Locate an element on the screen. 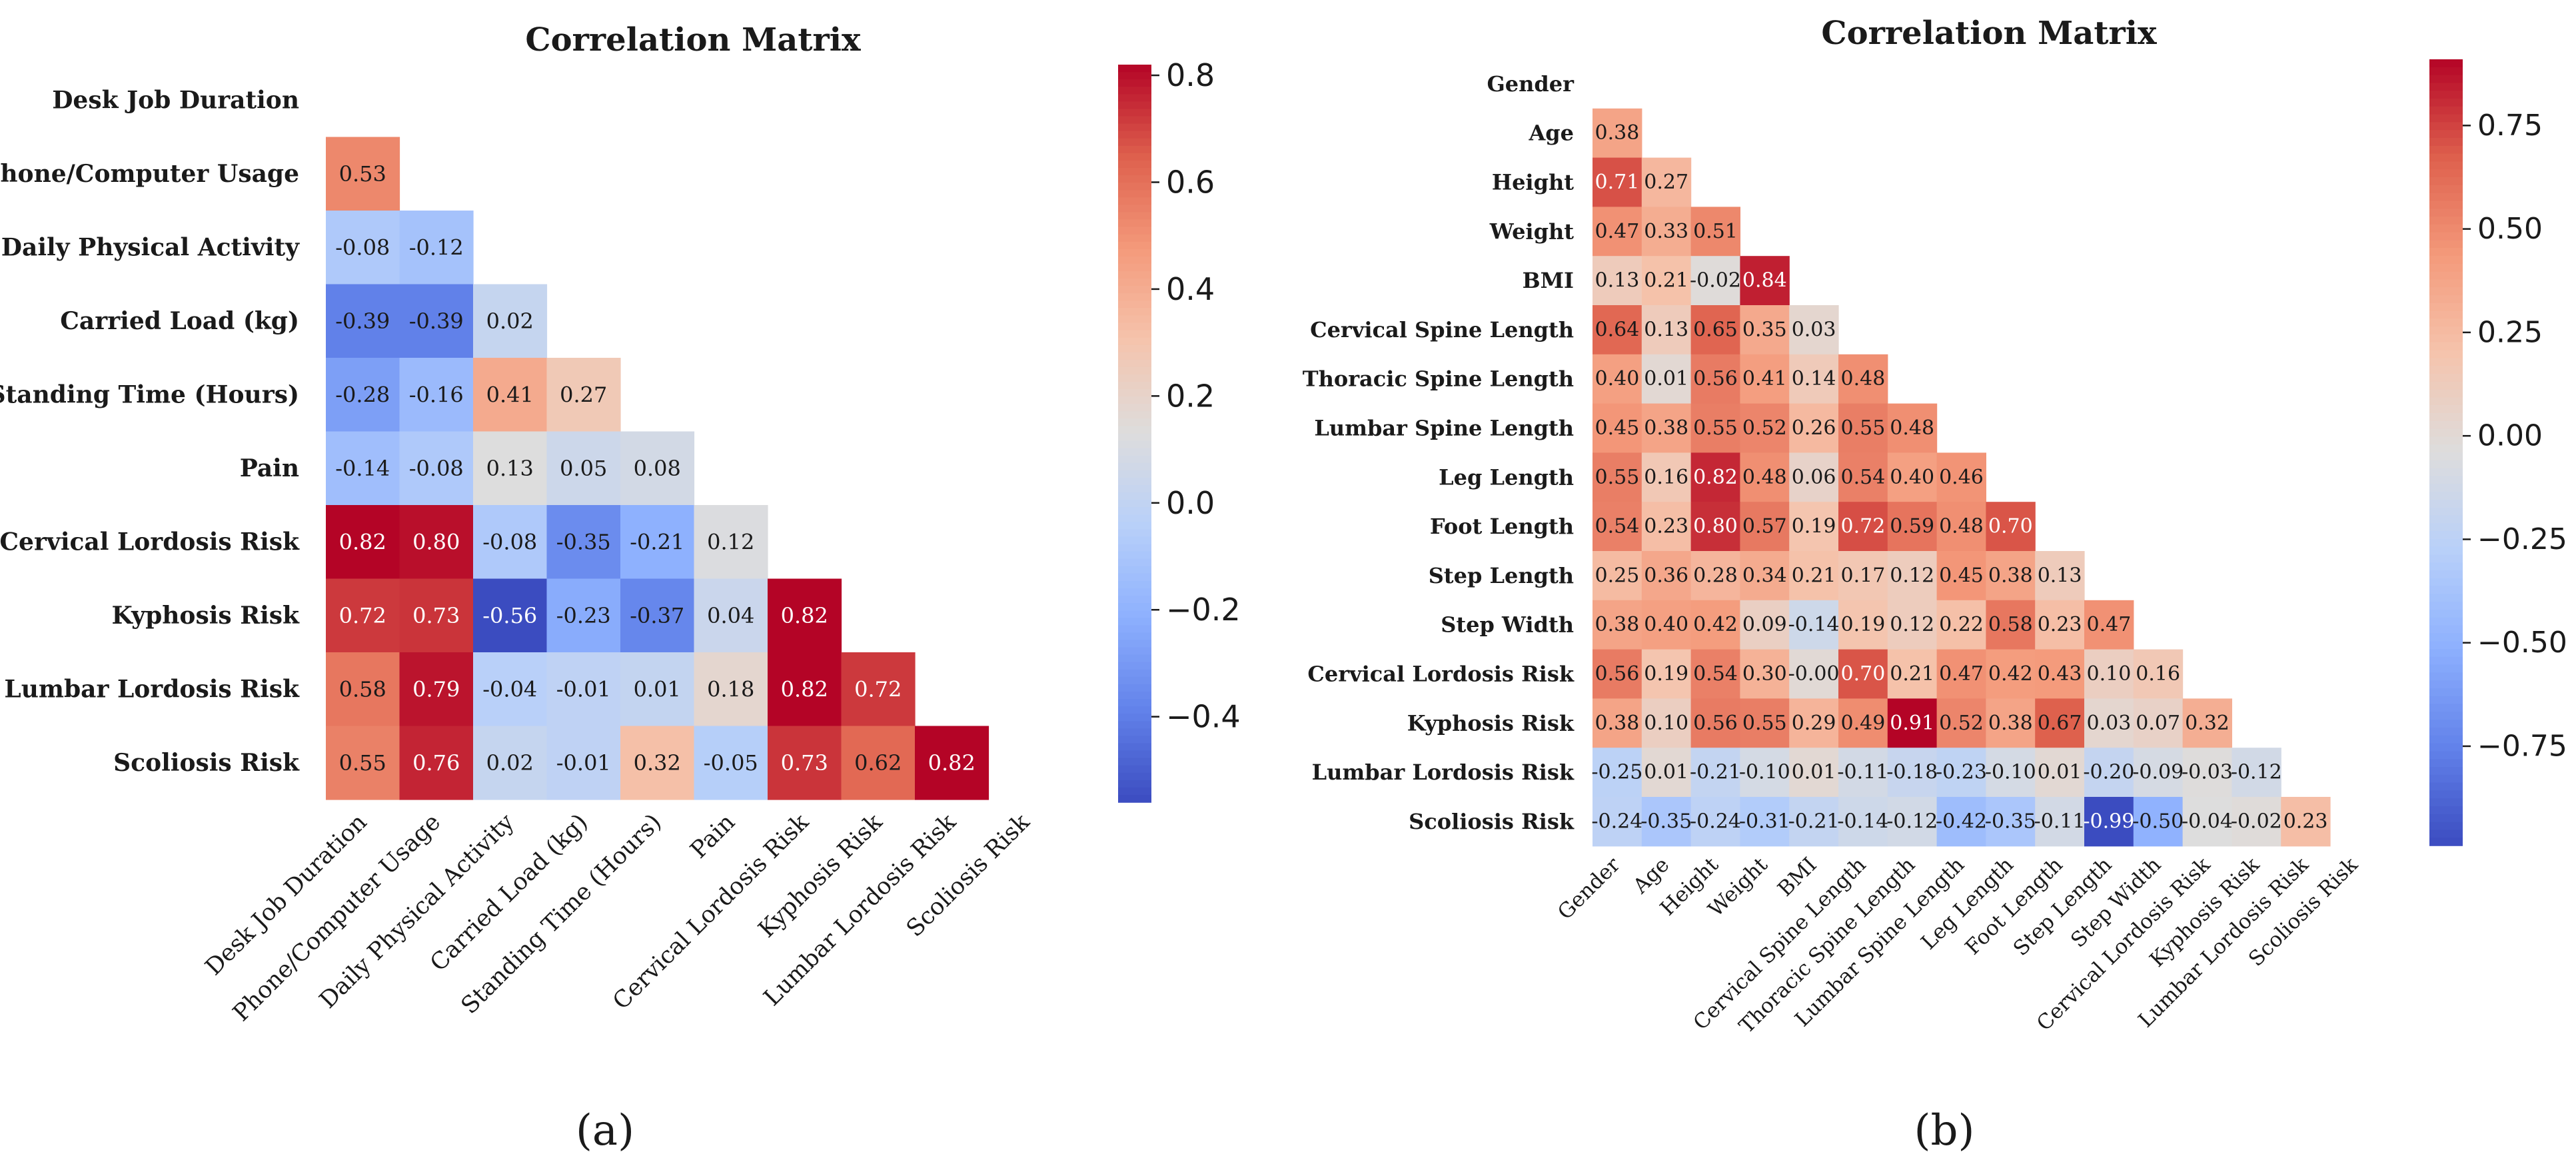 This screenshot has height=1166, width=2576. cell-value-label: 0.73 is located at coordinates (805, 763).